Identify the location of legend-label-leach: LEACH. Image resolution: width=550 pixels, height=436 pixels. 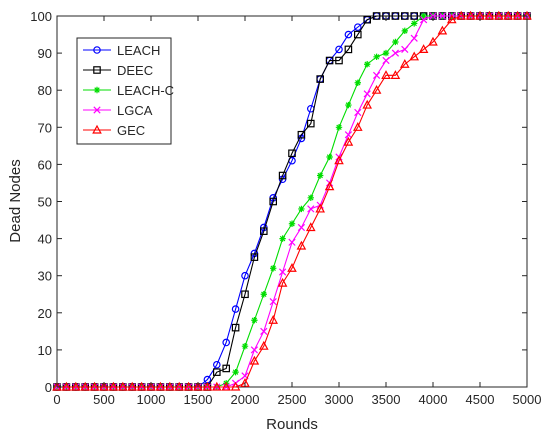
(138, 50).